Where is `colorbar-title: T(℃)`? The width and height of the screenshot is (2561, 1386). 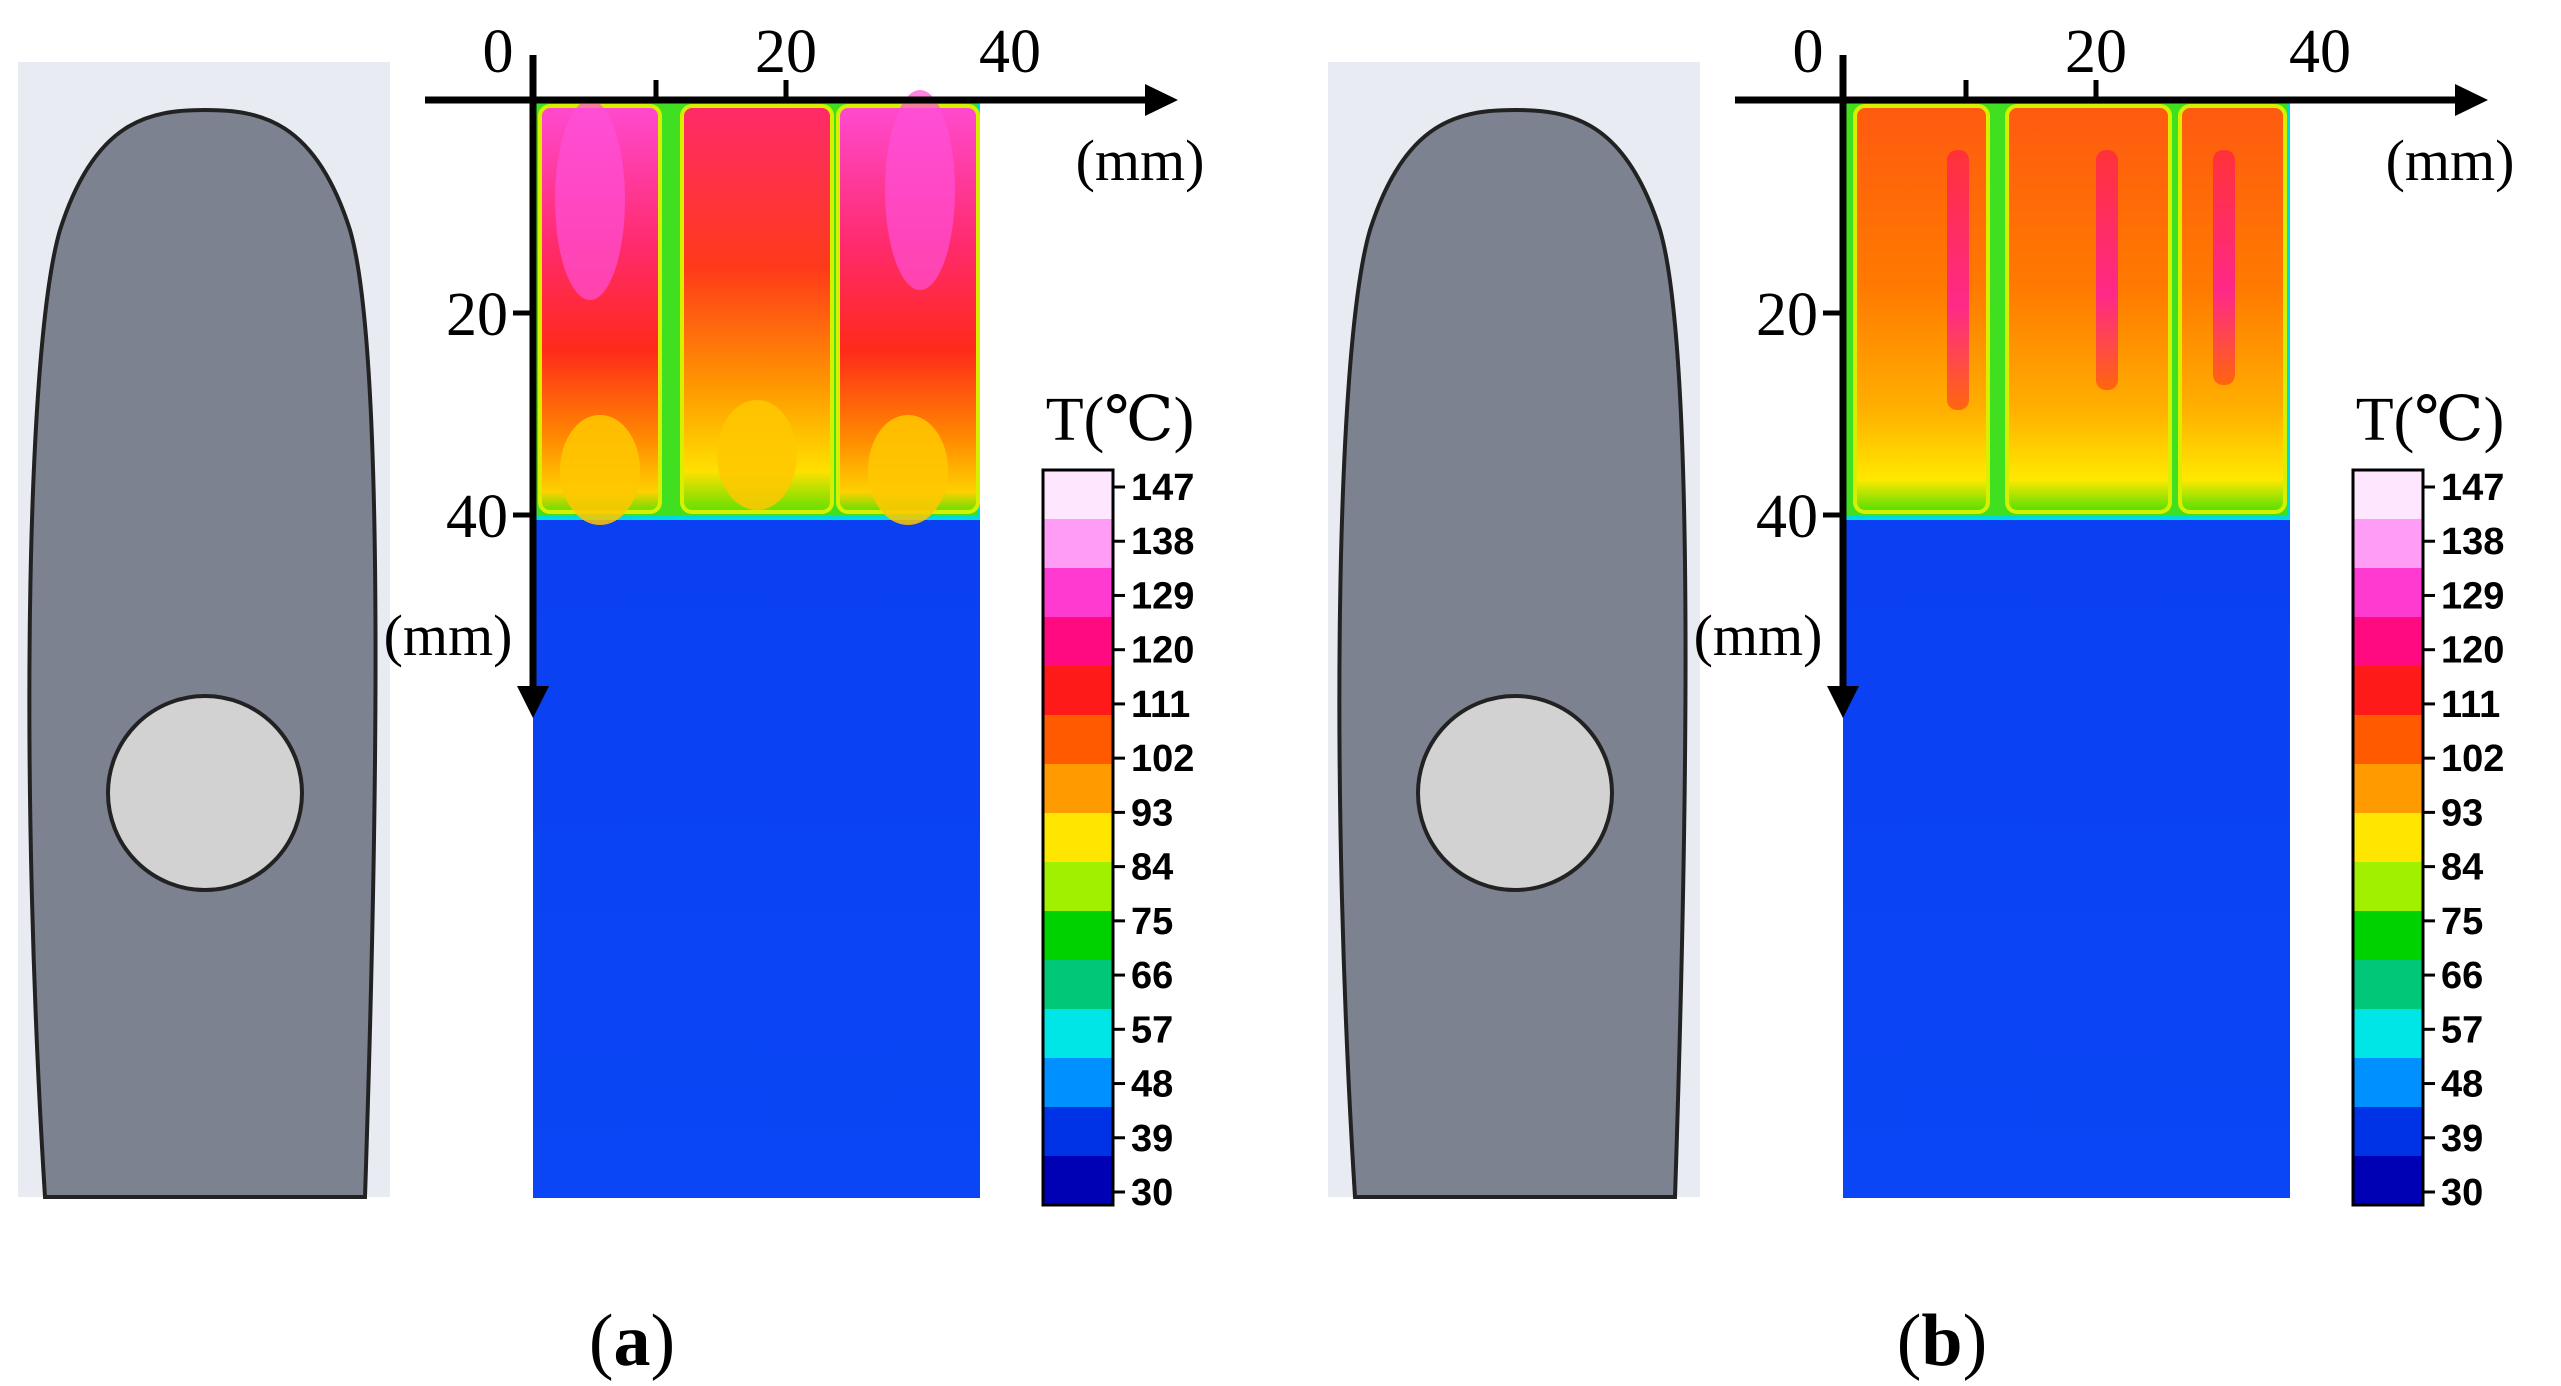
colorbar-title: T(℃) is located at coordinates (2430, 420).